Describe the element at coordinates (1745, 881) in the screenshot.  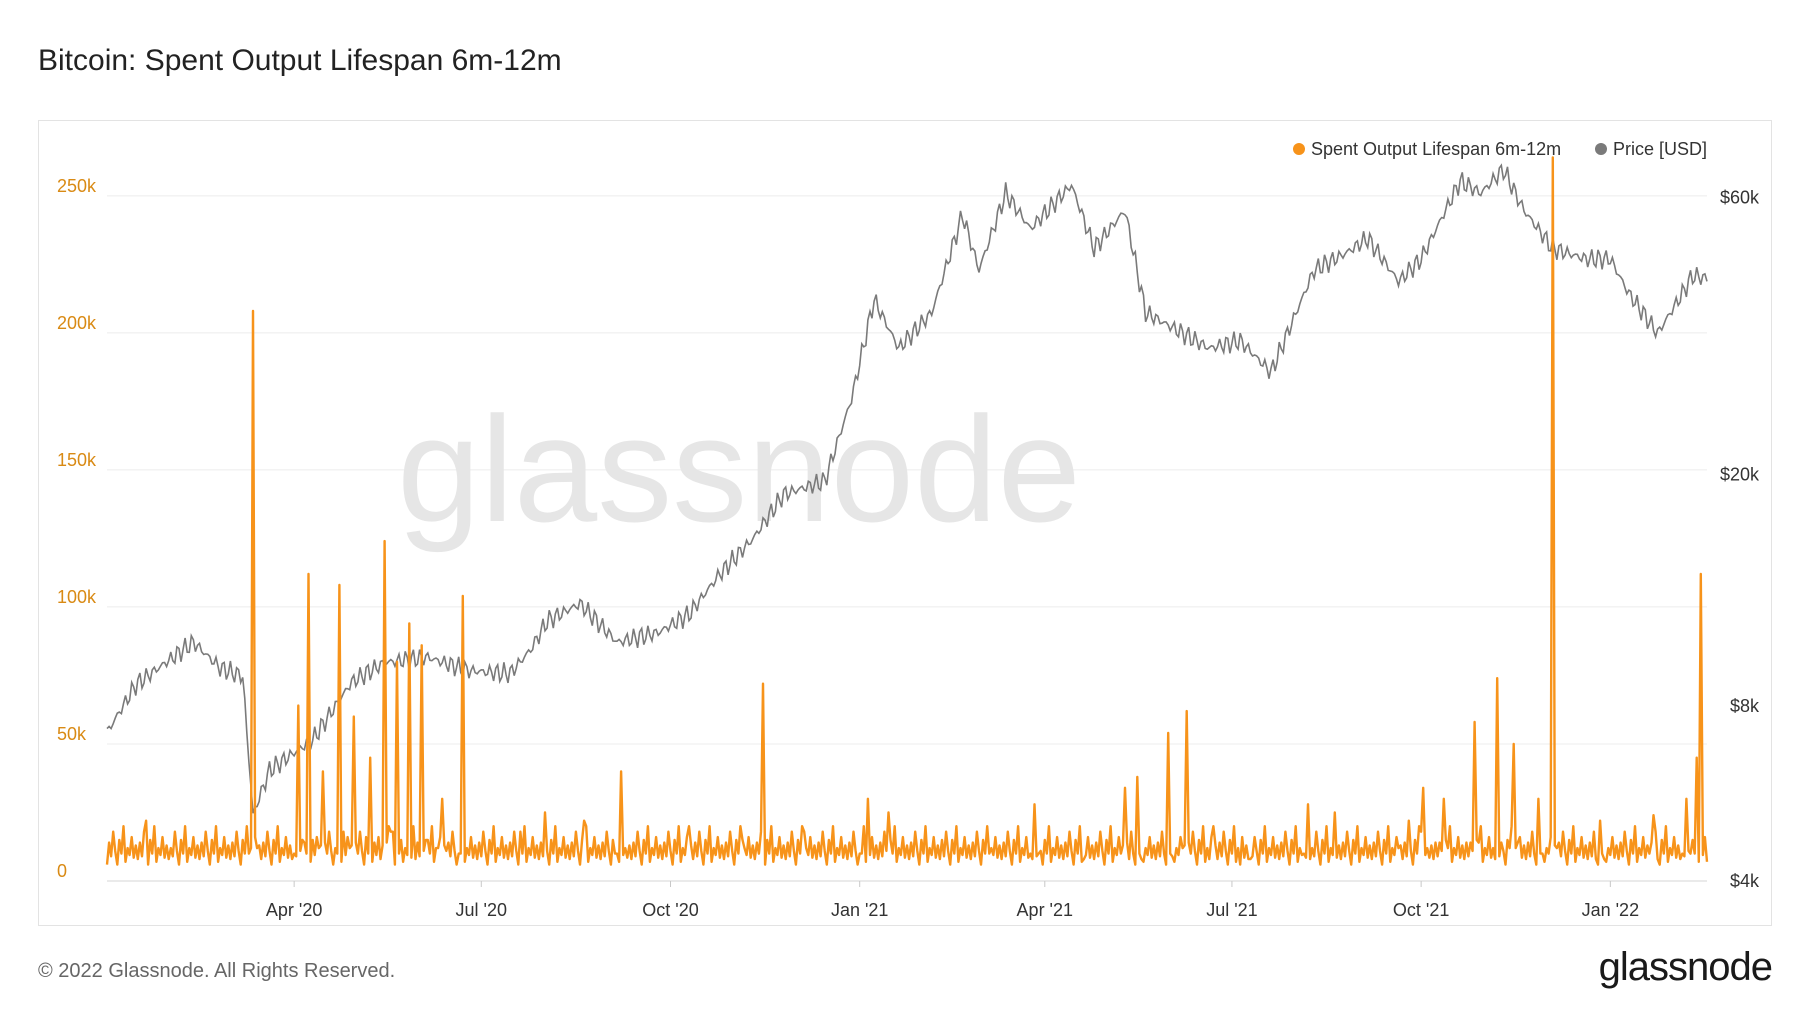
I see `right-tick-label: $4k` at that location.